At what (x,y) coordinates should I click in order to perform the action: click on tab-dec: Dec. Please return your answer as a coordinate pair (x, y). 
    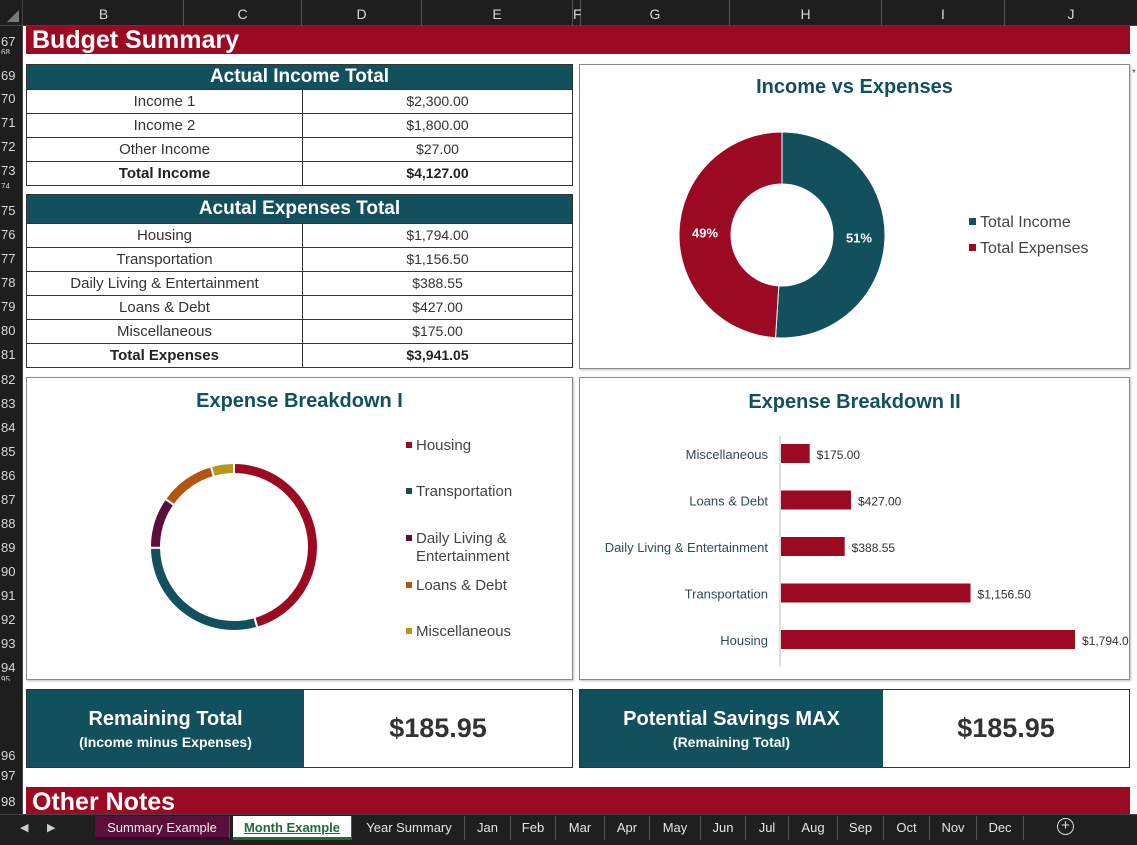
    Looking at the image, I should click on (1000, 828).